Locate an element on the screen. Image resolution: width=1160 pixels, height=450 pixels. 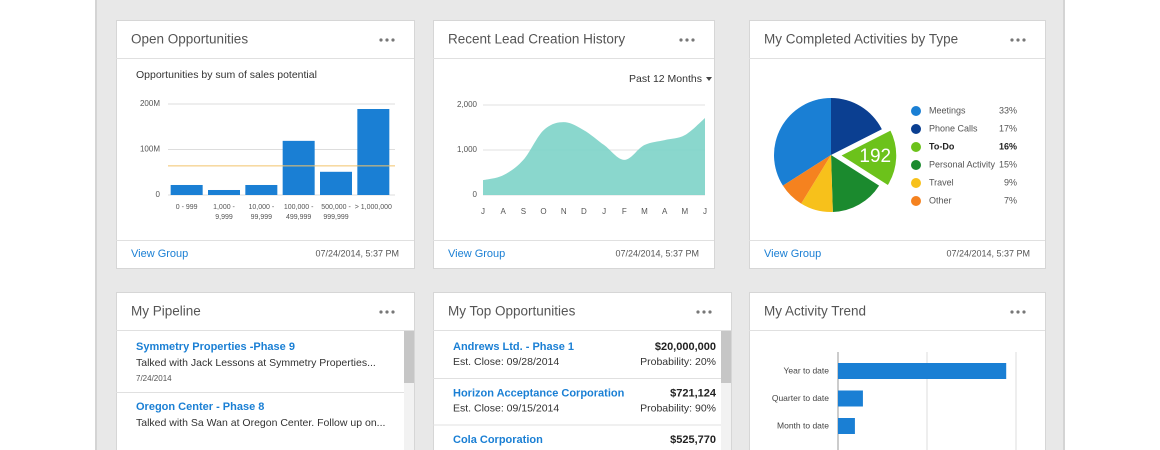
x-tick-label: 1,000 - 9,999 is located at coordinates (224, 212).